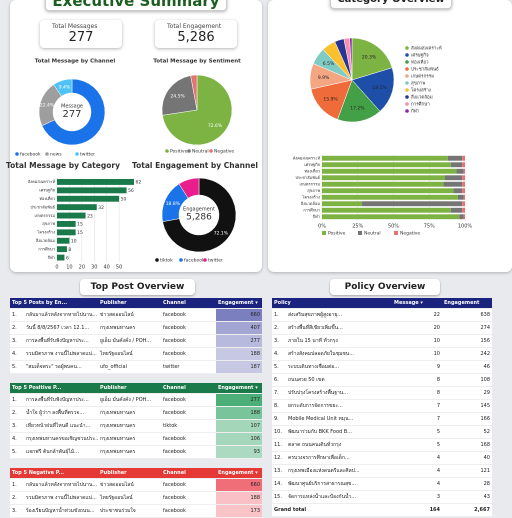 The image size is (512, 518). What do you see at coordinates (42, 181) in the screenshot?
I see `y-tick-label: สังคมสงเคราะห์` at bounding box center [42, 181].